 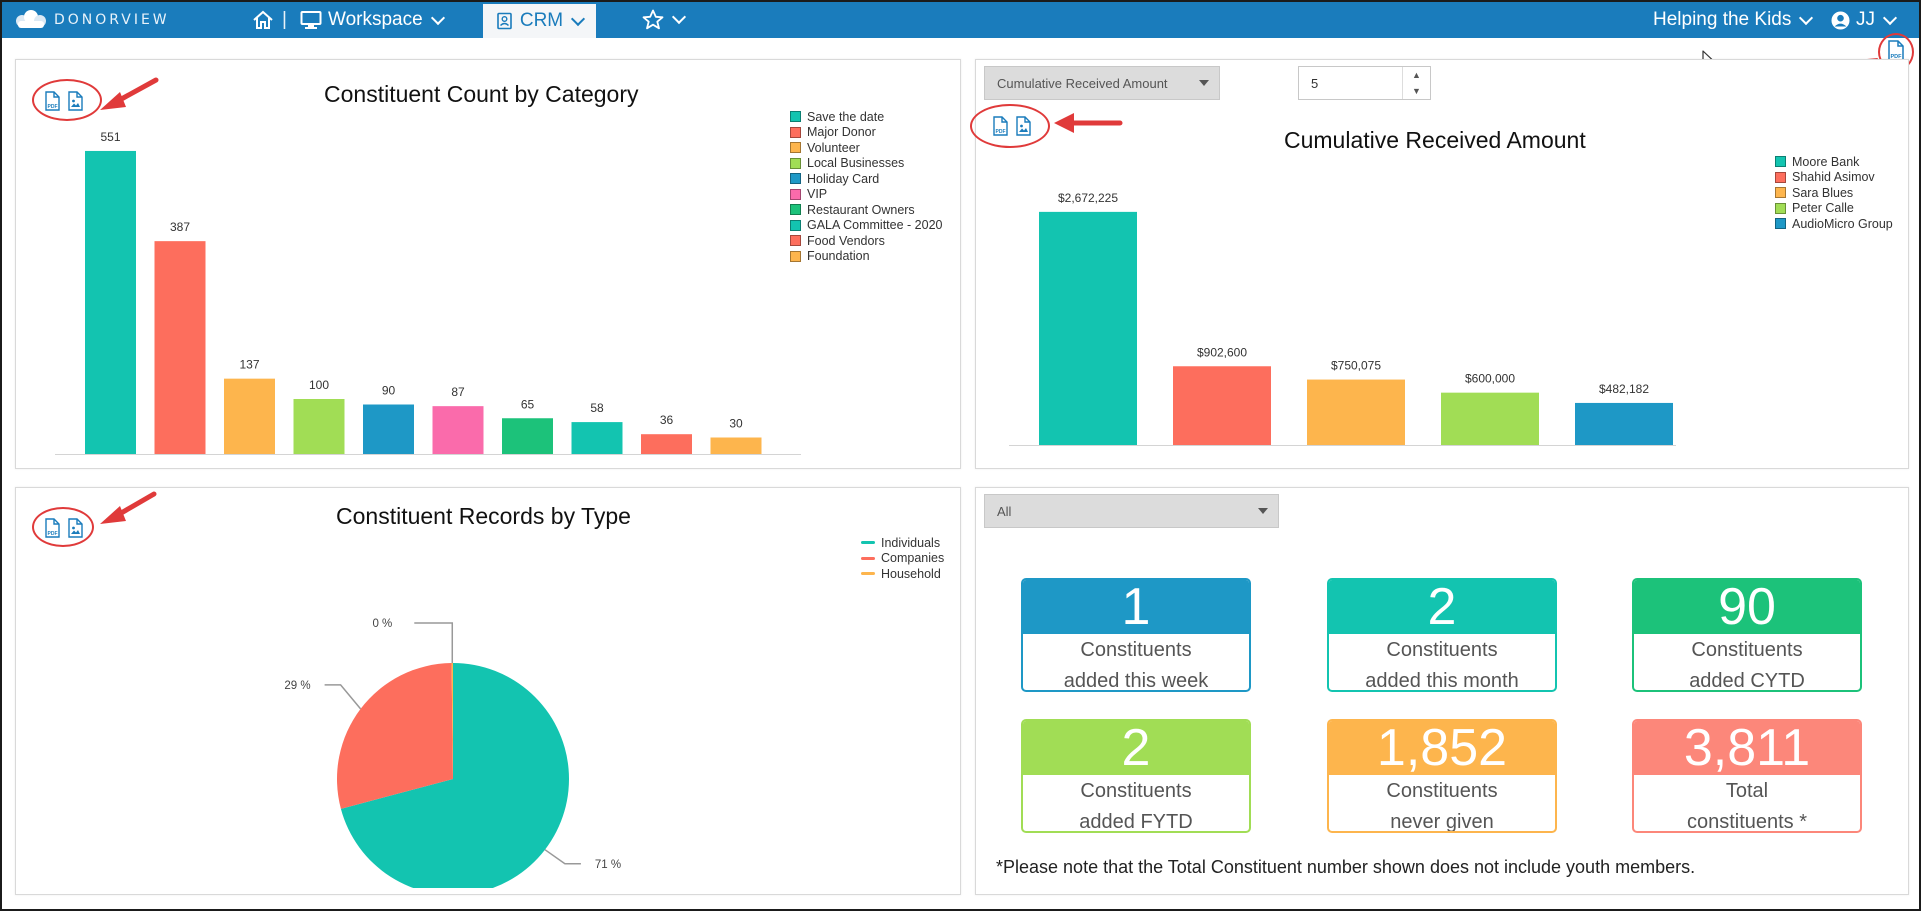 I want to click on workspace-menu: Workspace, so click(x=372, y=20).